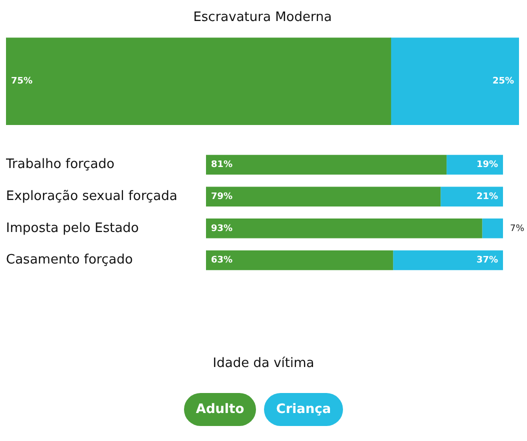 The height and width of the screenshot is (441, 527). Describe the element at coordinates (264, 363) in the screenshot. I see `legend-title: Idade da vítima` at that location.